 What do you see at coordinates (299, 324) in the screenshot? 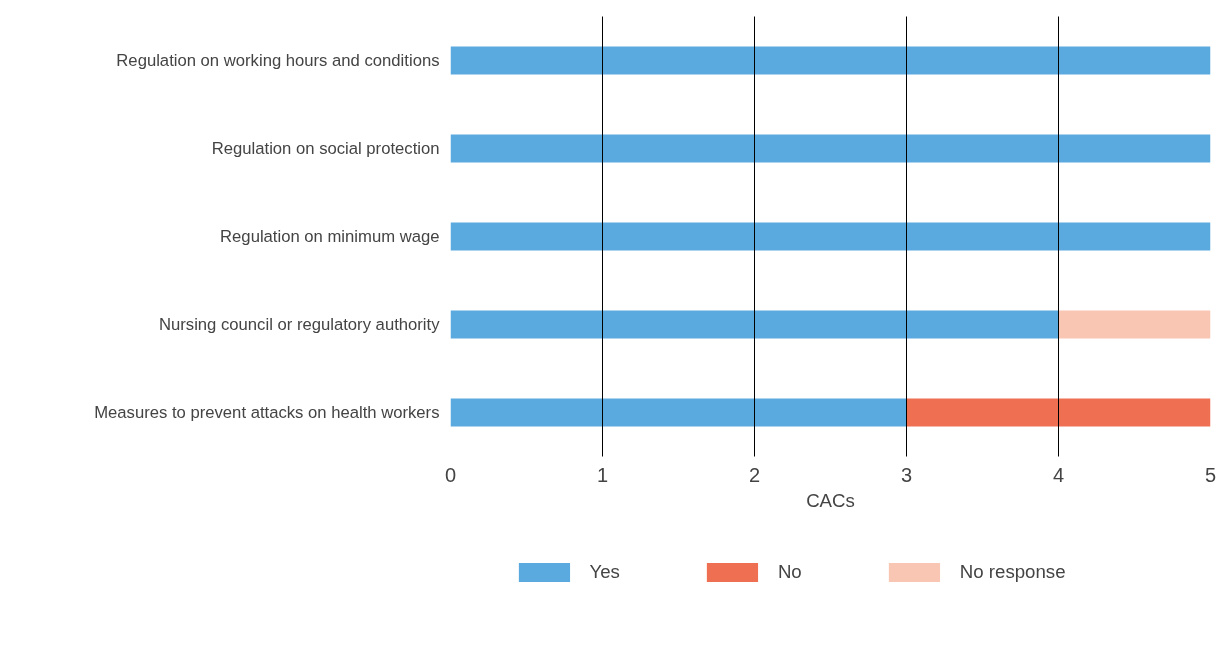
I see `y-tick-label: Nursing council or regulatory authority` at bounding box center [299, 324].